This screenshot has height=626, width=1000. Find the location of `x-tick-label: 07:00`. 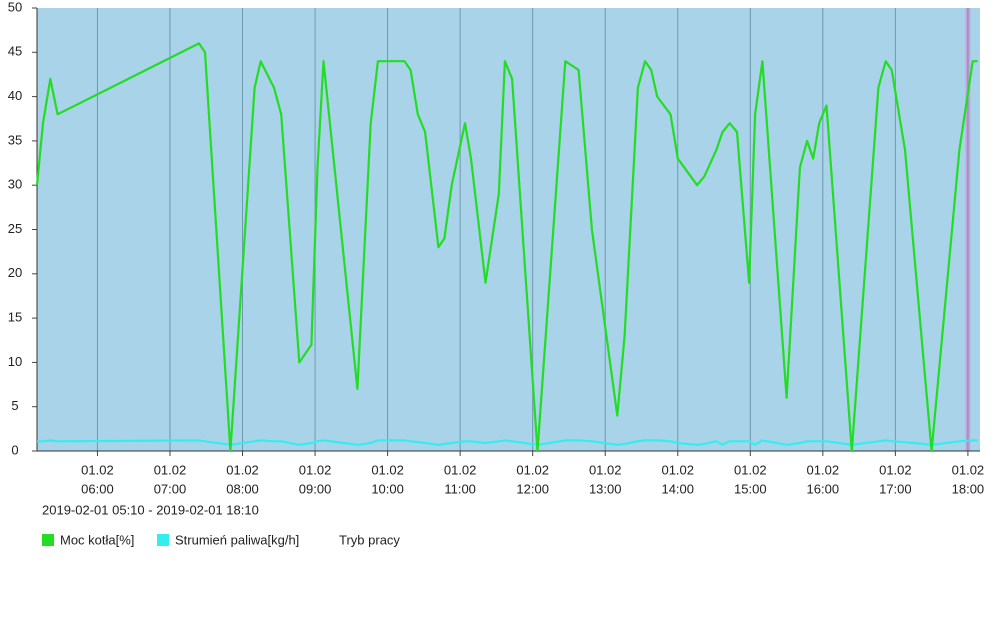

x-tick-label: 07:00 is located at coordinates (170, 488).